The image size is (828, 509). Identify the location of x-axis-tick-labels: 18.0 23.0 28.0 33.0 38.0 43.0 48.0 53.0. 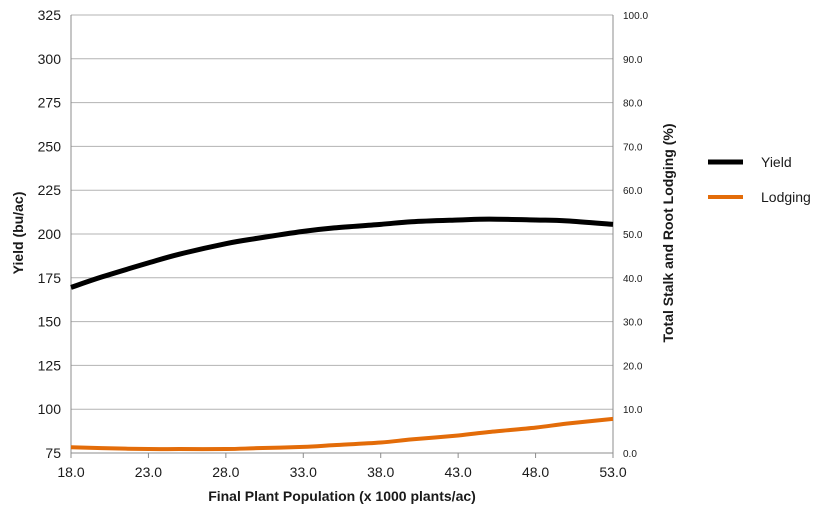
(341, 472).